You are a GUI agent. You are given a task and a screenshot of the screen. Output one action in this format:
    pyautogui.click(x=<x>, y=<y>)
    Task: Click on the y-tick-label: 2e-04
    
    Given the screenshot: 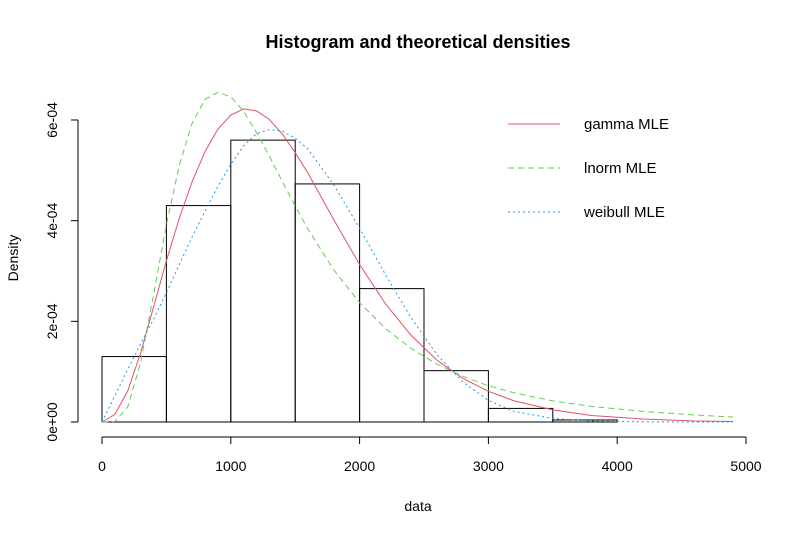 What is the action you would take?
    pyautogui.click(x=52, y=321)
    